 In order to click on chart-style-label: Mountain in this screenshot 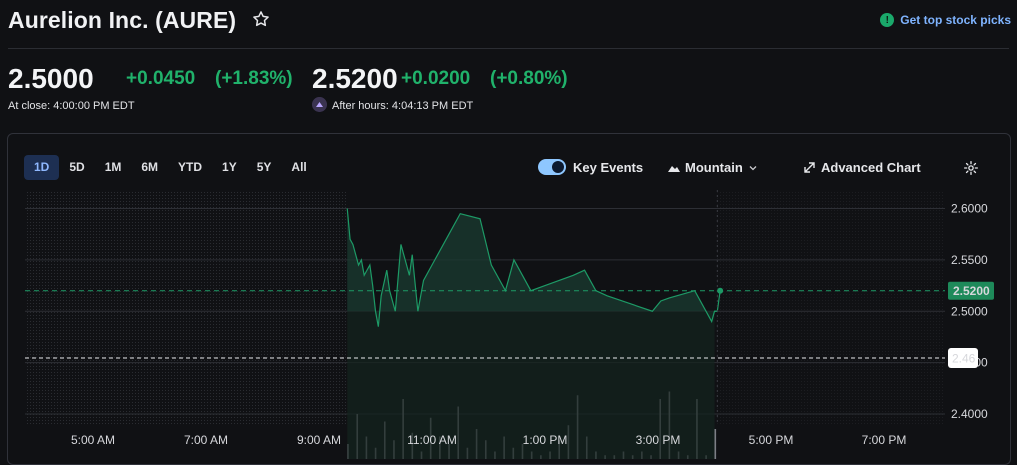, I will do `click(714, 167)`.